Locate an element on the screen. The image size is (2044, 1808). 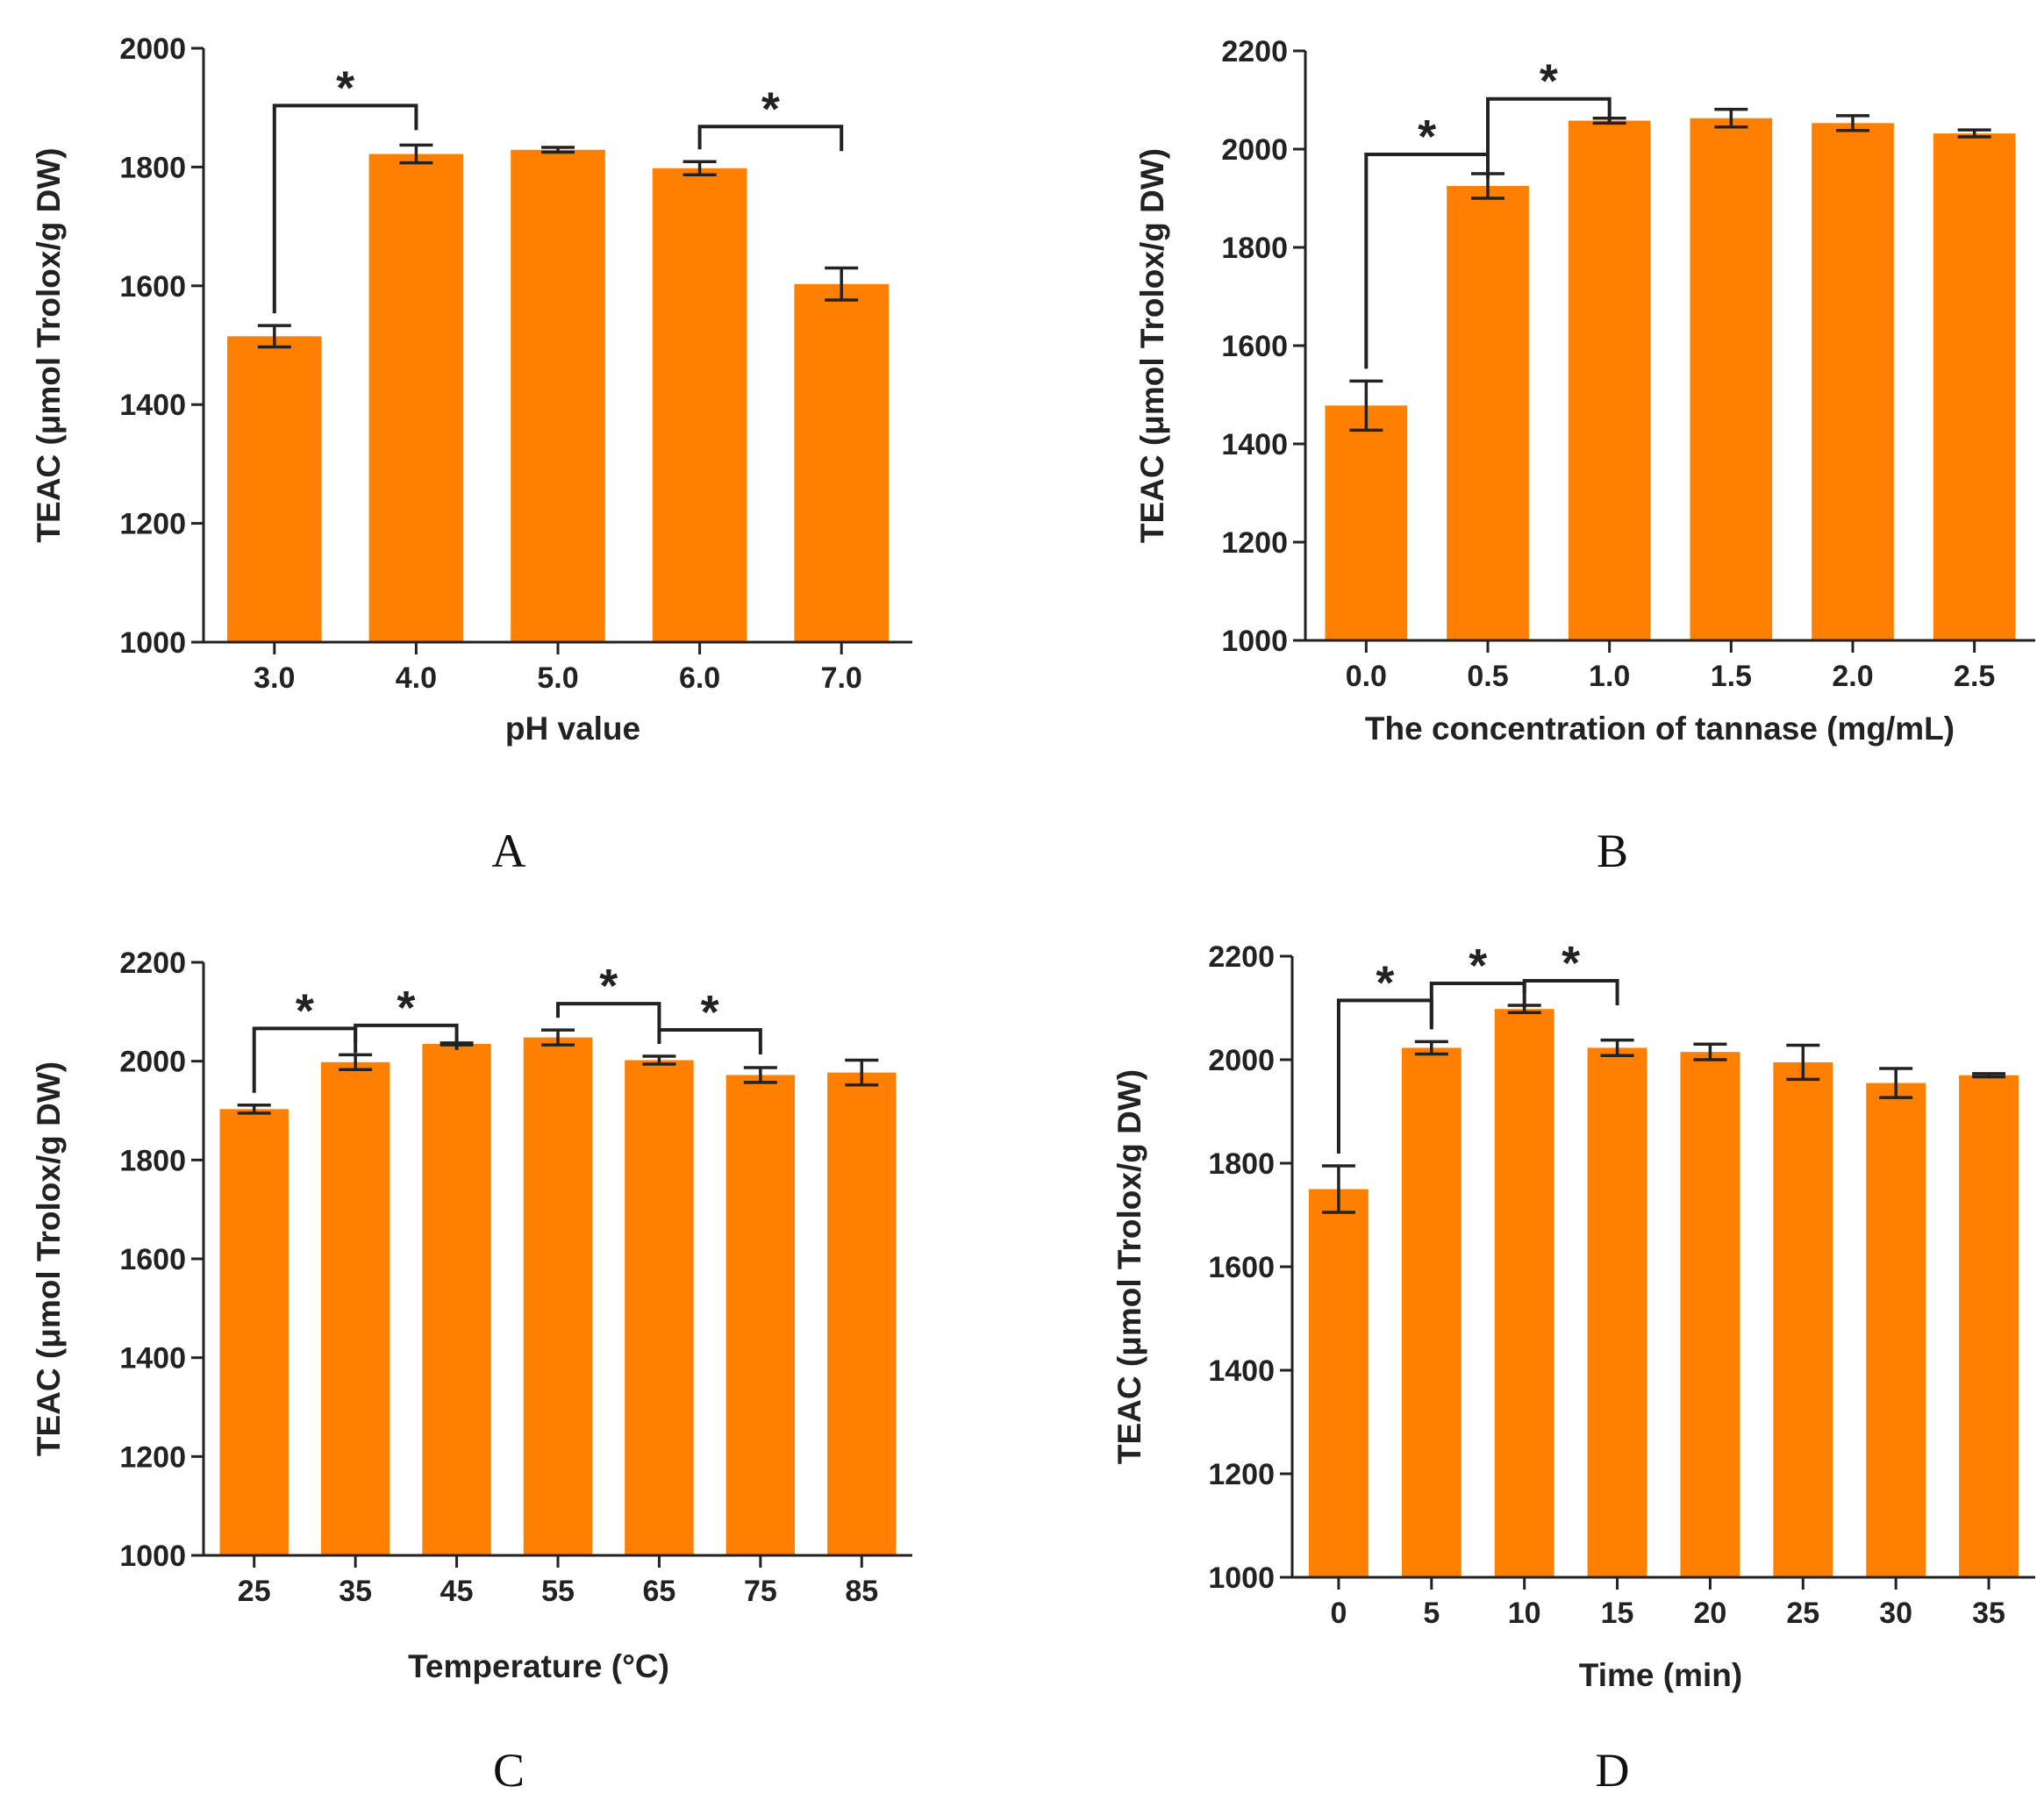
significance-bracket-b-1: * is located at coordinates (1427, 240).